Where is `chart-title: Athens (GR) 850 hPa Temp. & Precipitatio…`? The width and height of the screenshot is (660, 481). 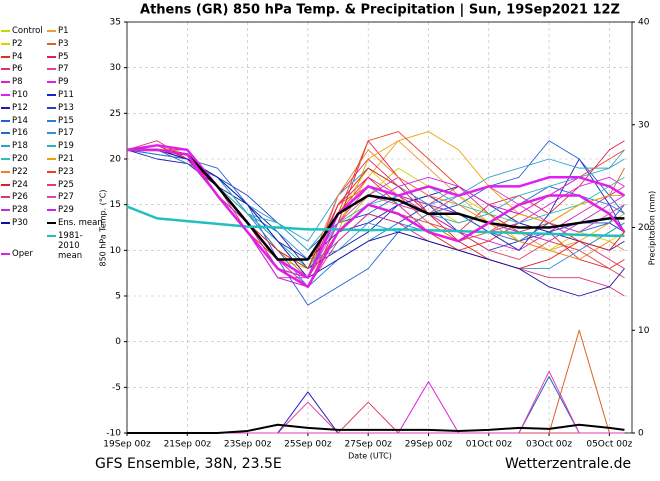
chart-title: Athens (GR) 850 hPa Temp. & Precipitatio… is located at coordinates (380, 10).